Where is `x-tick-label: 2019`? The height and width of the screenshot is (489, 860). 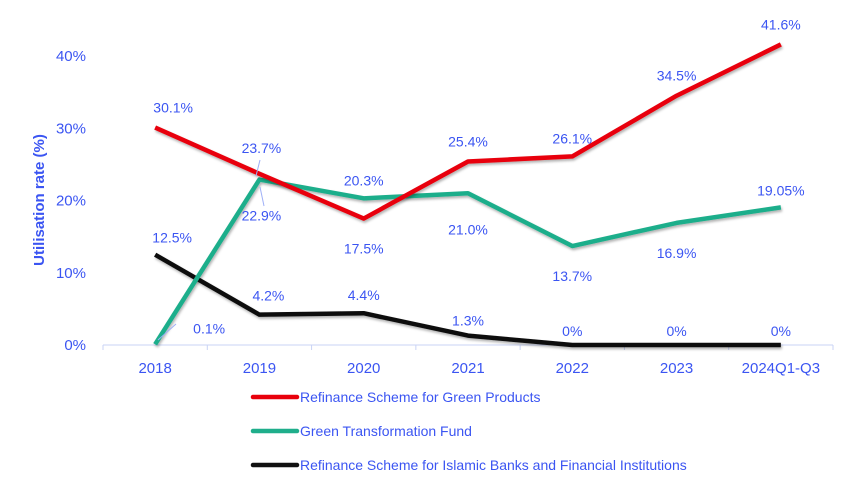 x-tick-label: 2019 is located at coordinates (259, 368).